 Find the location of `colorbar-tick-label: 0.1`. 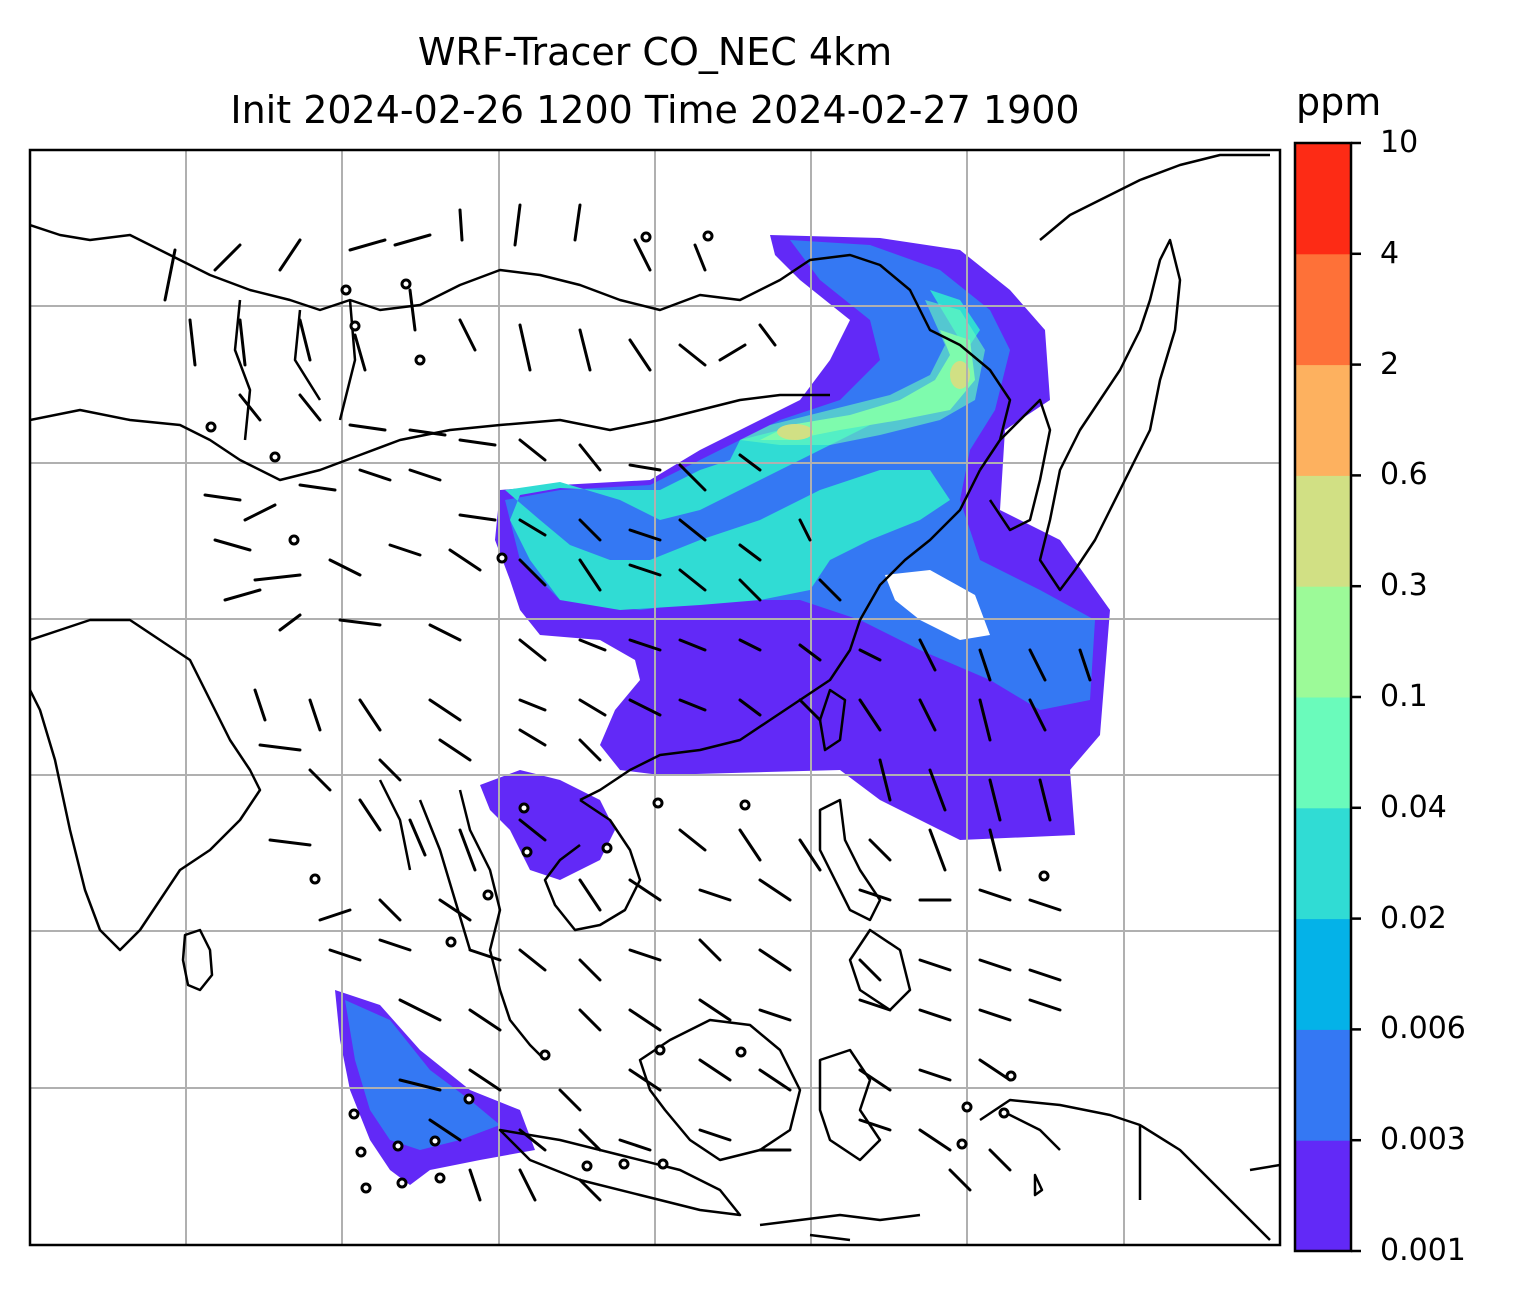

colorbar-tick-label: 0.1 is located at coordinates (1404, 696).